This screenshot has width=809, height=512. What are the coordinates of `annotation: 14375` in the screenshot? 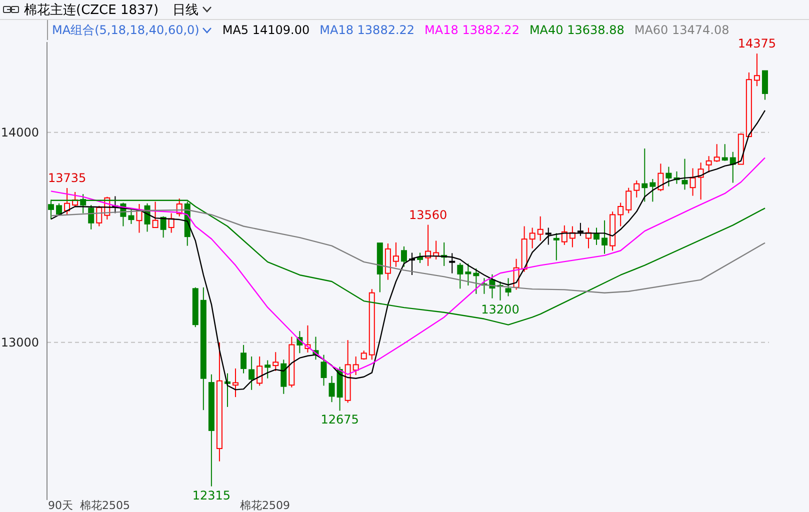 It's located at (757, 43).